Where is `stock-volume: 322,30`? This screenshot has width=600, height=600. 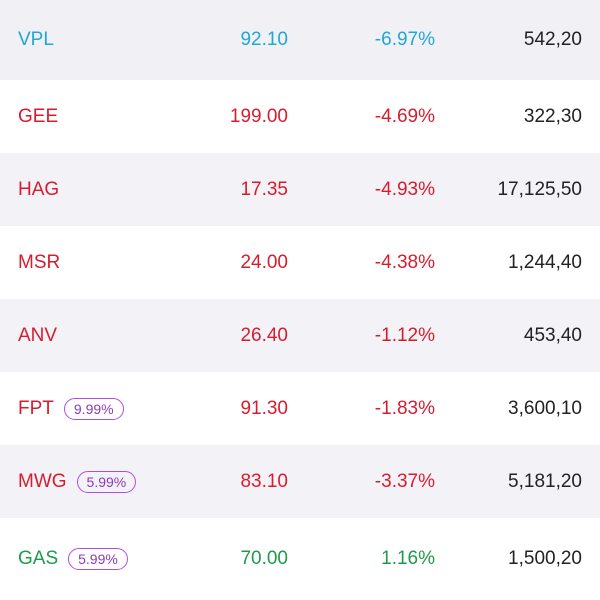 stock-volume: 322,30 is located at coordinates (552, 116).